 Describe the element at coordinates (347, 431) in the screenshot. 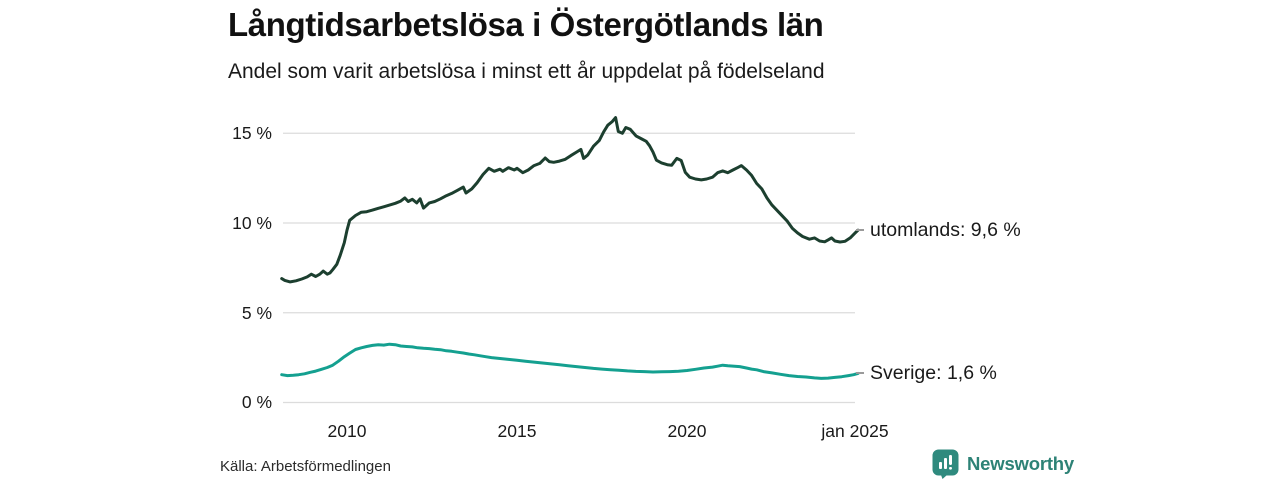

I see `x-axis-label-2010: 2010` at that location.